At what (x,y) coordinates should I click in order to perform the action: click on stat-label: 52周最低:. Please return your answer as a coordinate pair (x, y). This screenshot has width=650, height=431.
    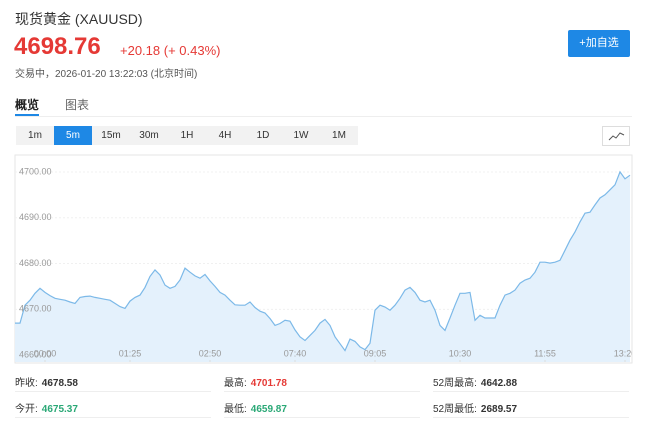
    Looking at the image, I should click on (455, 409).